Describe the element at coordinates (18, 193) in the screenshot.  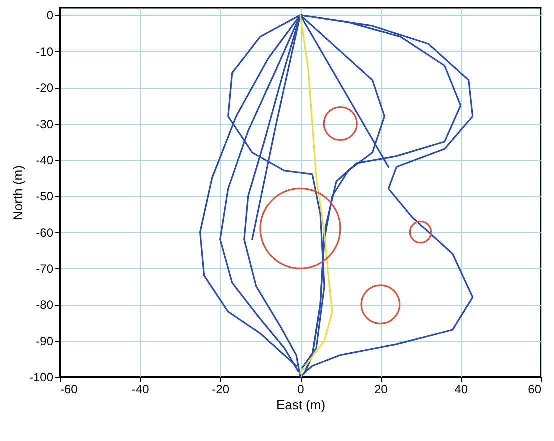
I see `y-axis-title: North (m)` at that location.